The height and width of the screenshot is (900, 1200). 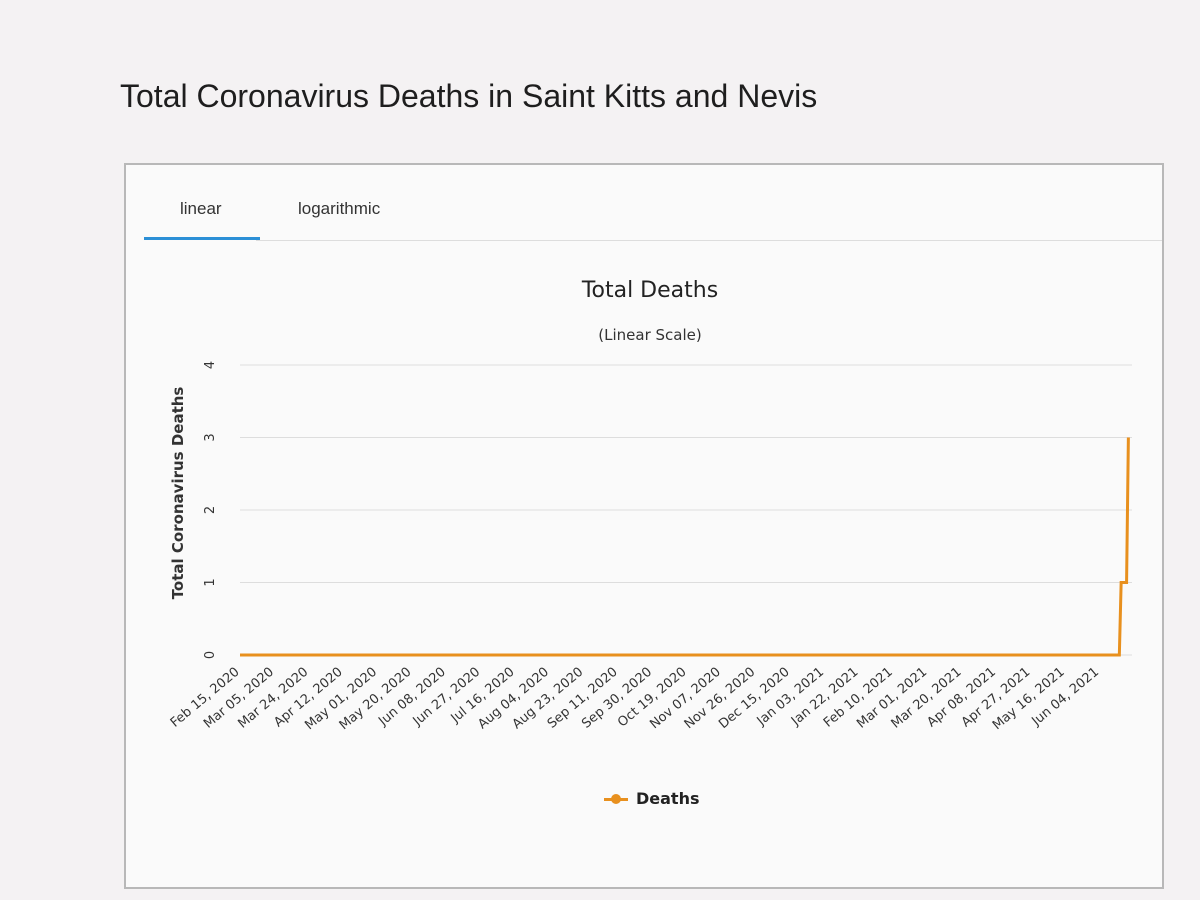 What do you see at coordinates (709, 240) in the screenshot?
I see `tabs-divider` at bounding box center [709, 240].